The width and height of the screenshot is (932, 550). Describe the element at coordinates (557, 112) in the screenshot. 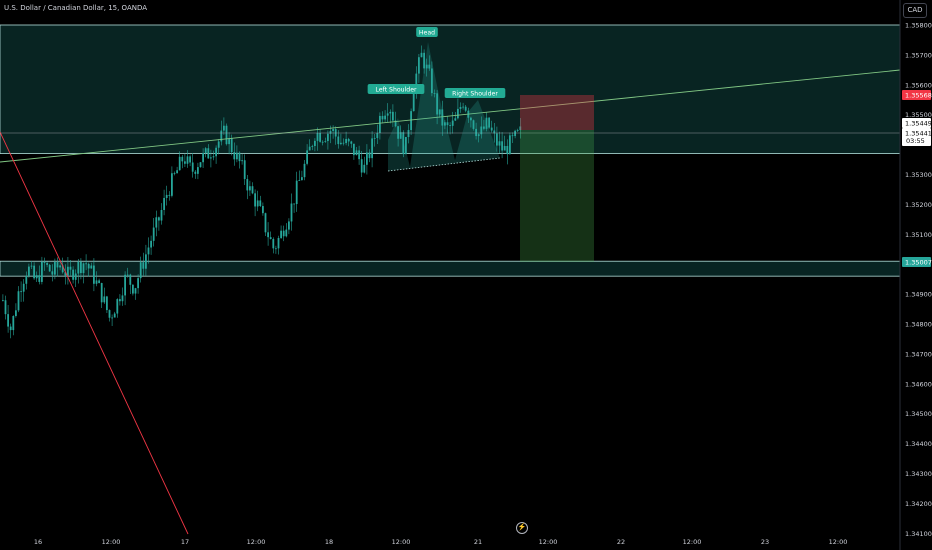

I see `stop-loss-zone` at that location.